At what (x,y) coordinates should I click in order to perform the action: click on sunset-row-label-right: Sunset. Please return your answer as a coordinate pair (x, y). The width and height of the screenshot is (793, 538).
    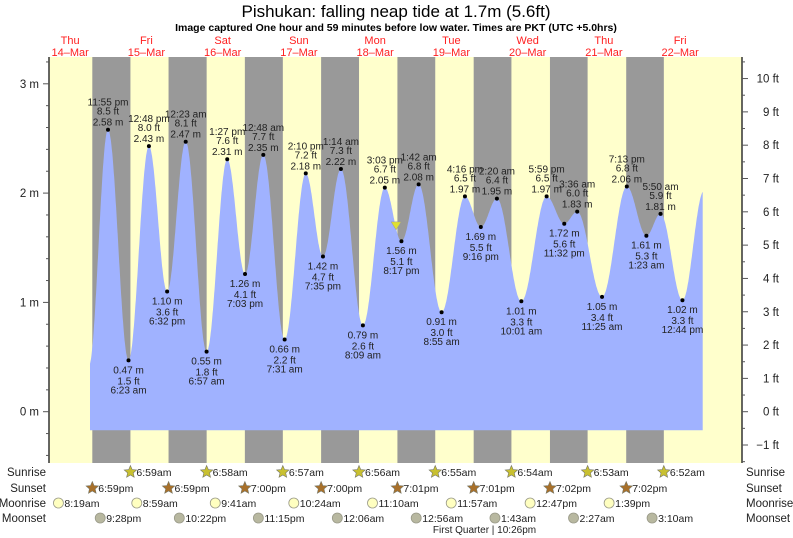
    Looking at the image, I should click on (764, 489).